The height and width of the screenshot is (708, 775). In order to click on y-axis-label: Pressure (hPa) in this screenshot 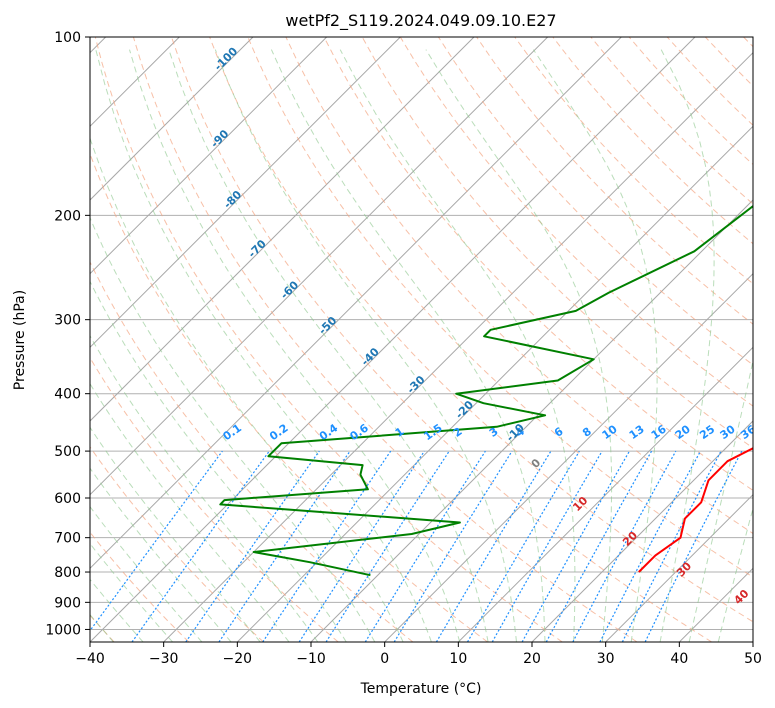, I will do `click(20, 340)`.